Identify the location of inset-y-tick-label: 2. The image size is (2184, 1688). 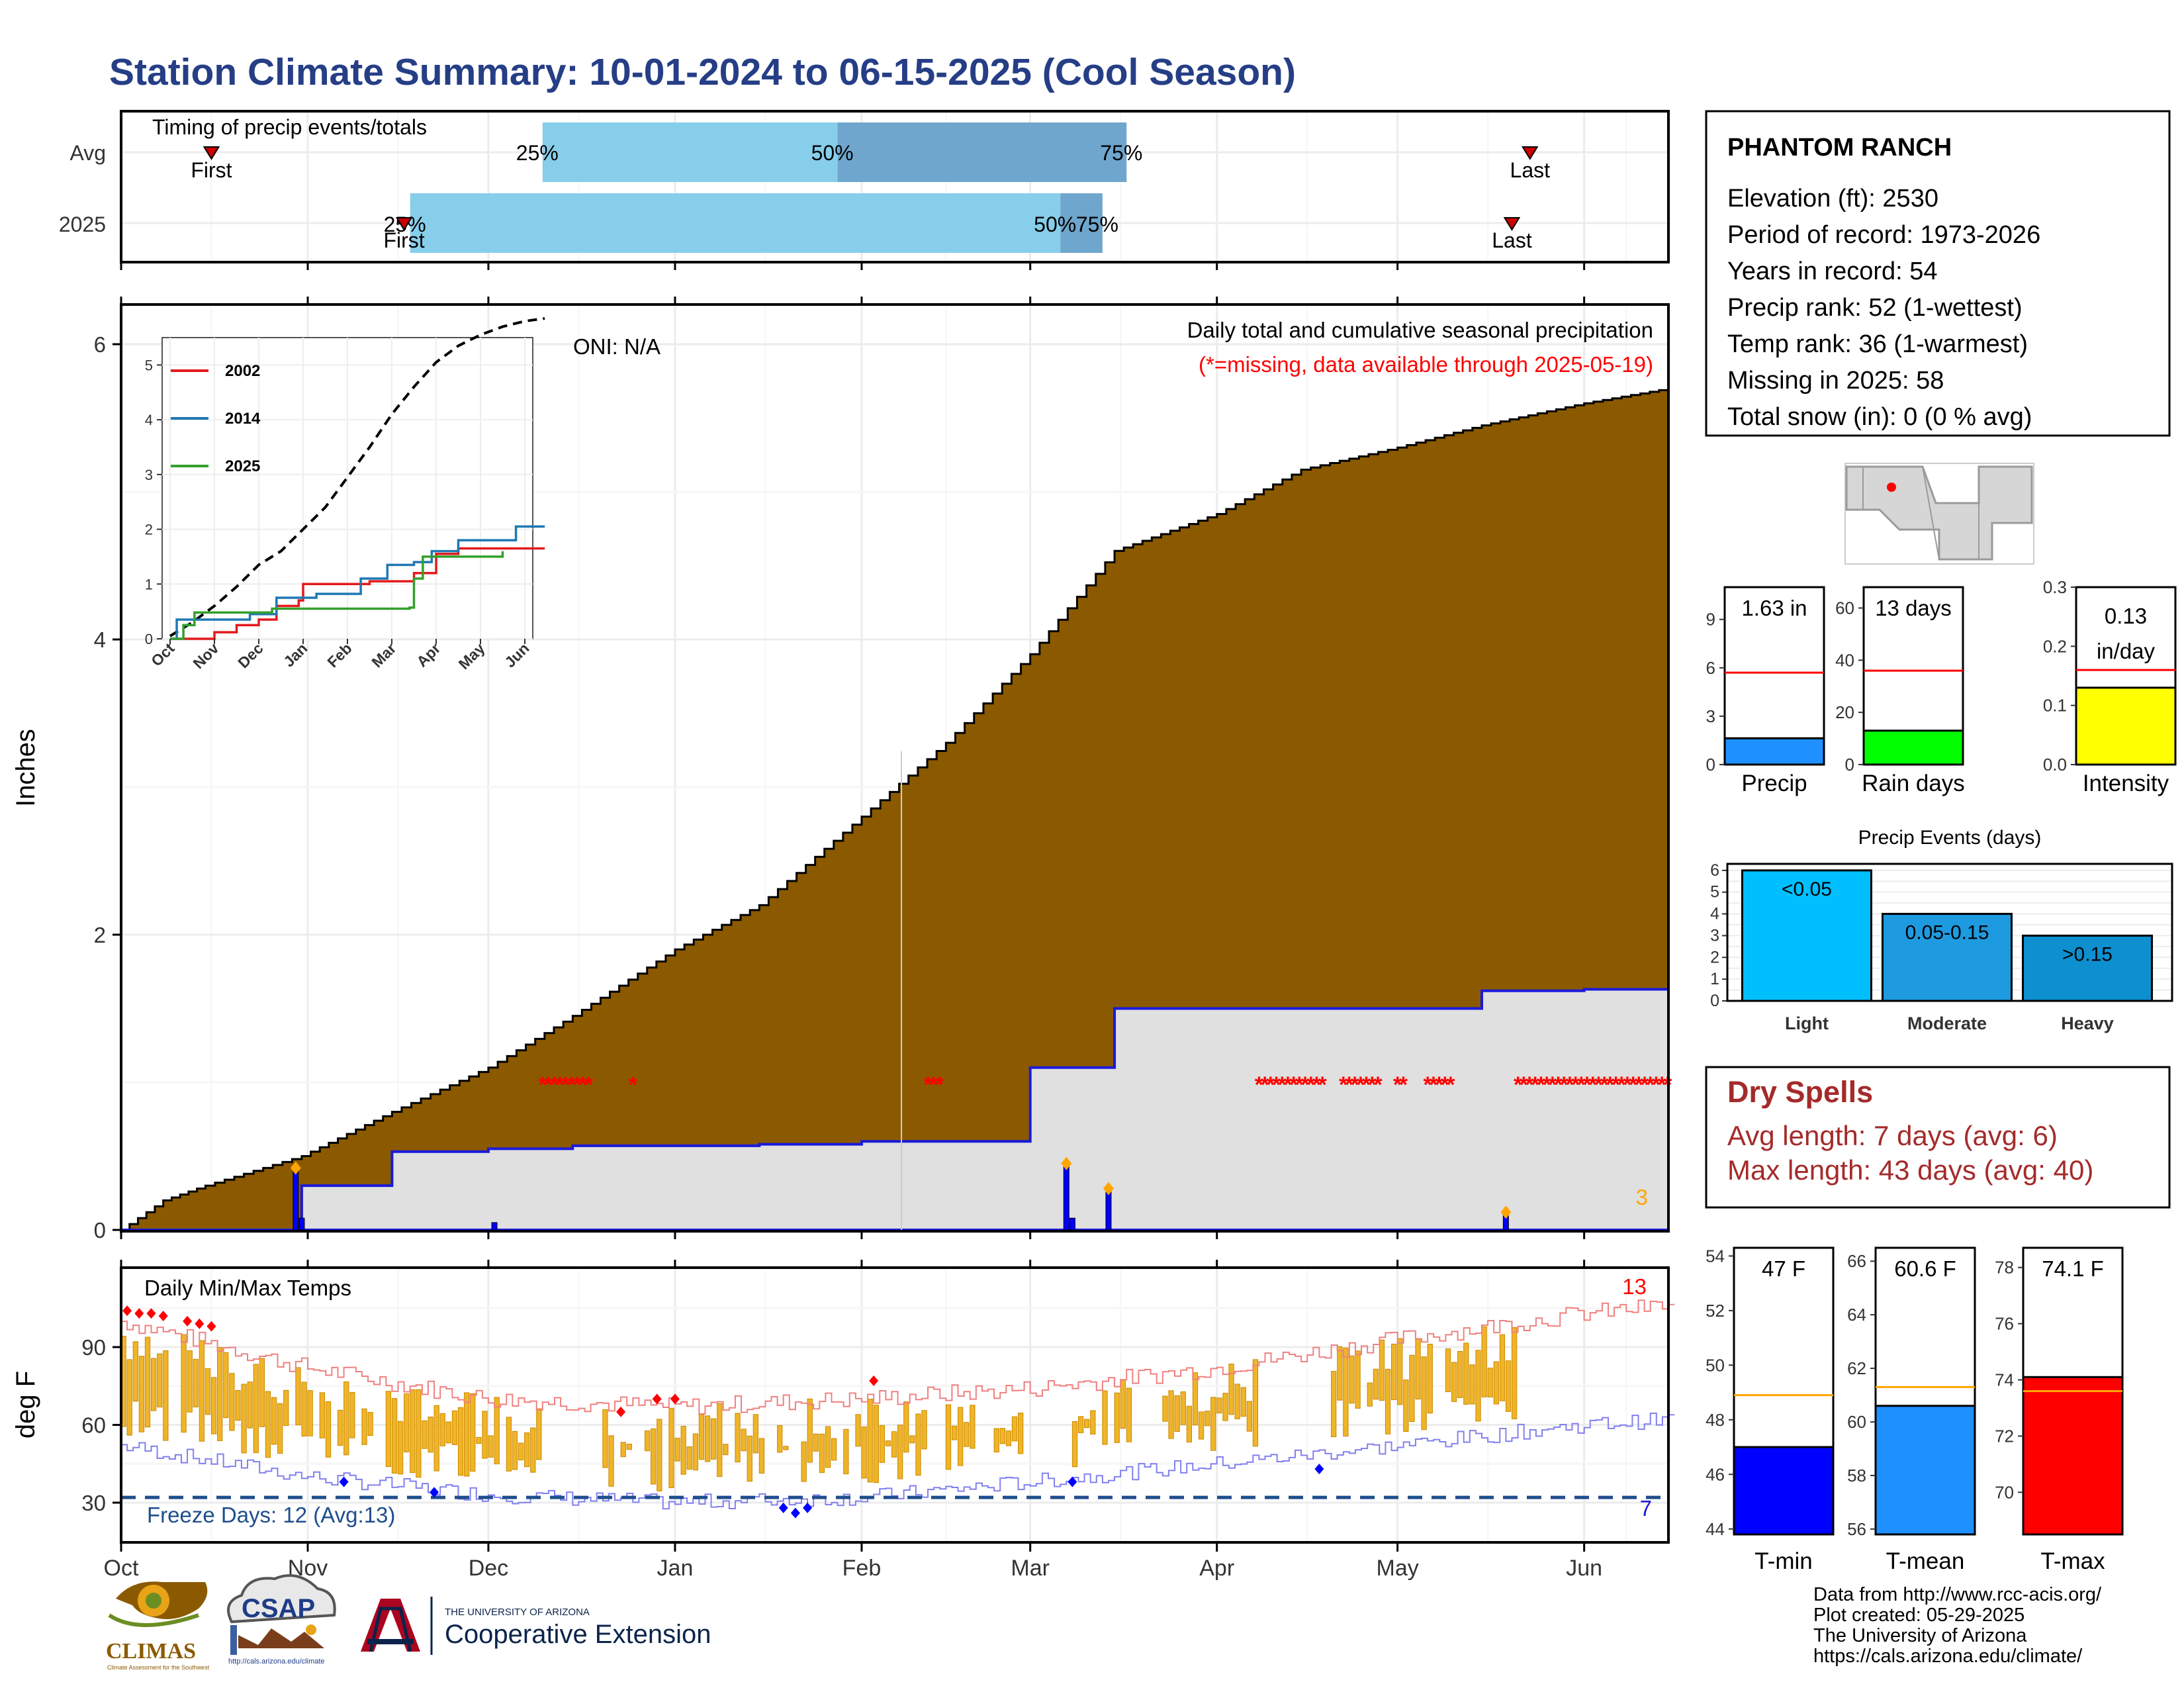
(149, 530).